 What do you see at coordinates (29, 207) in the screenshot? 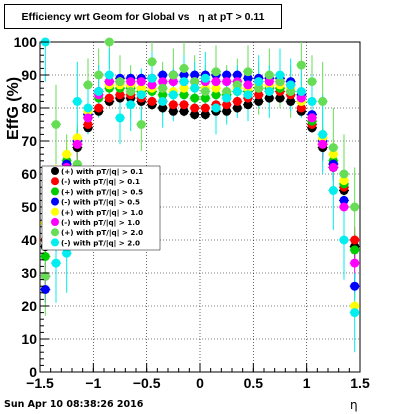
I see `y-tick-label: 50` at bounding box center [29, 207].